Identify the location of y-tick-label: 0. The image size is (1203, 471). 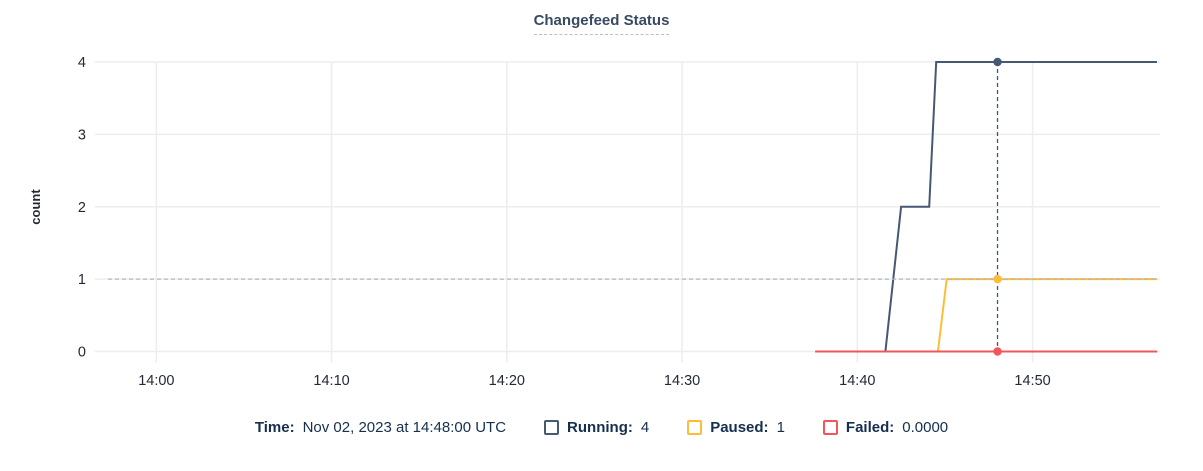
(82, 353).